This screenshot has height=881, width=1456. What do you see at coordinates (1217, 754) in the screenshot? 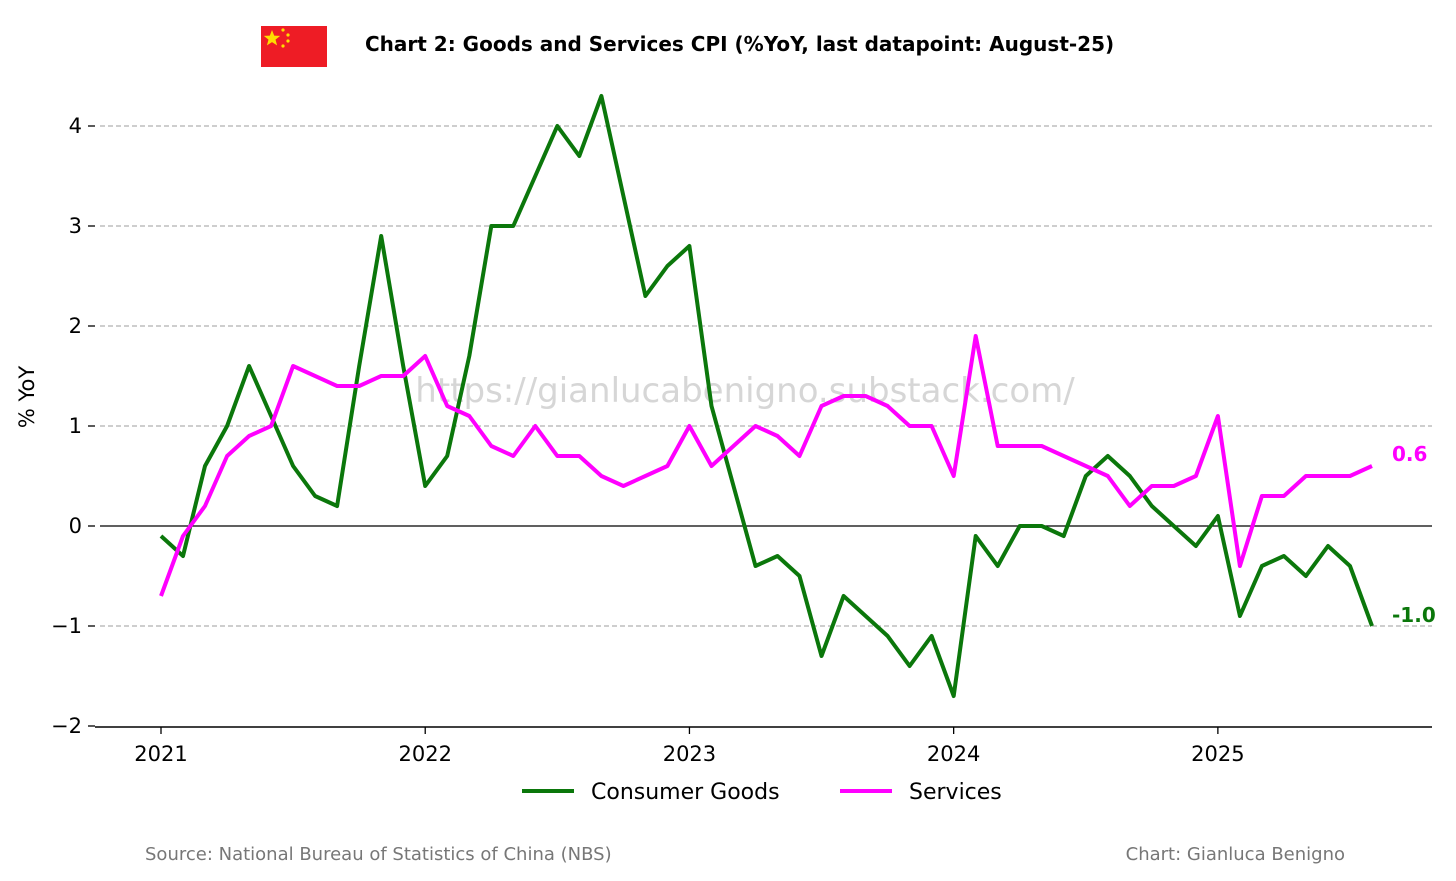
I see `x-tick-label: 2025` at bounding box center [1217, 754].